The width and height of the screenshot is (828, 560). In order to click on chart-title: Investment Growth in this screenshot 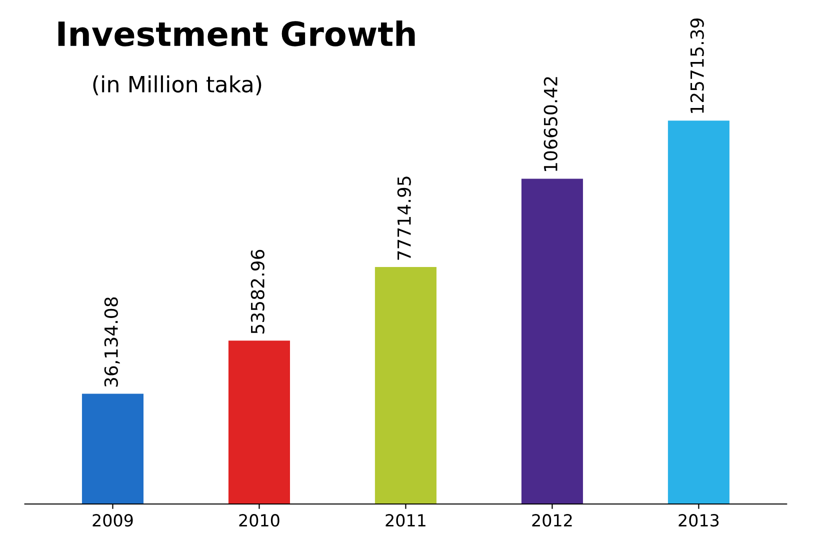, I will do `click(236, 33)`.